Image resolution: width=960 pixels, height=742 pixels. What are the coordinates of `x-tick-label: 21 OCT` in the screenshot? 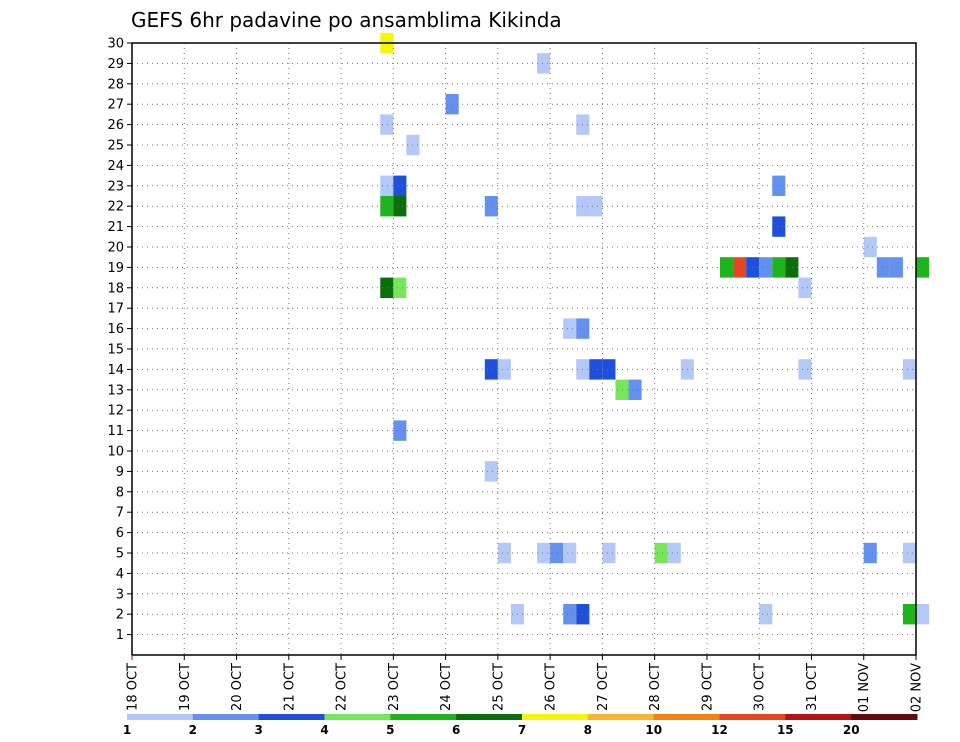 It's located at (289, 687).